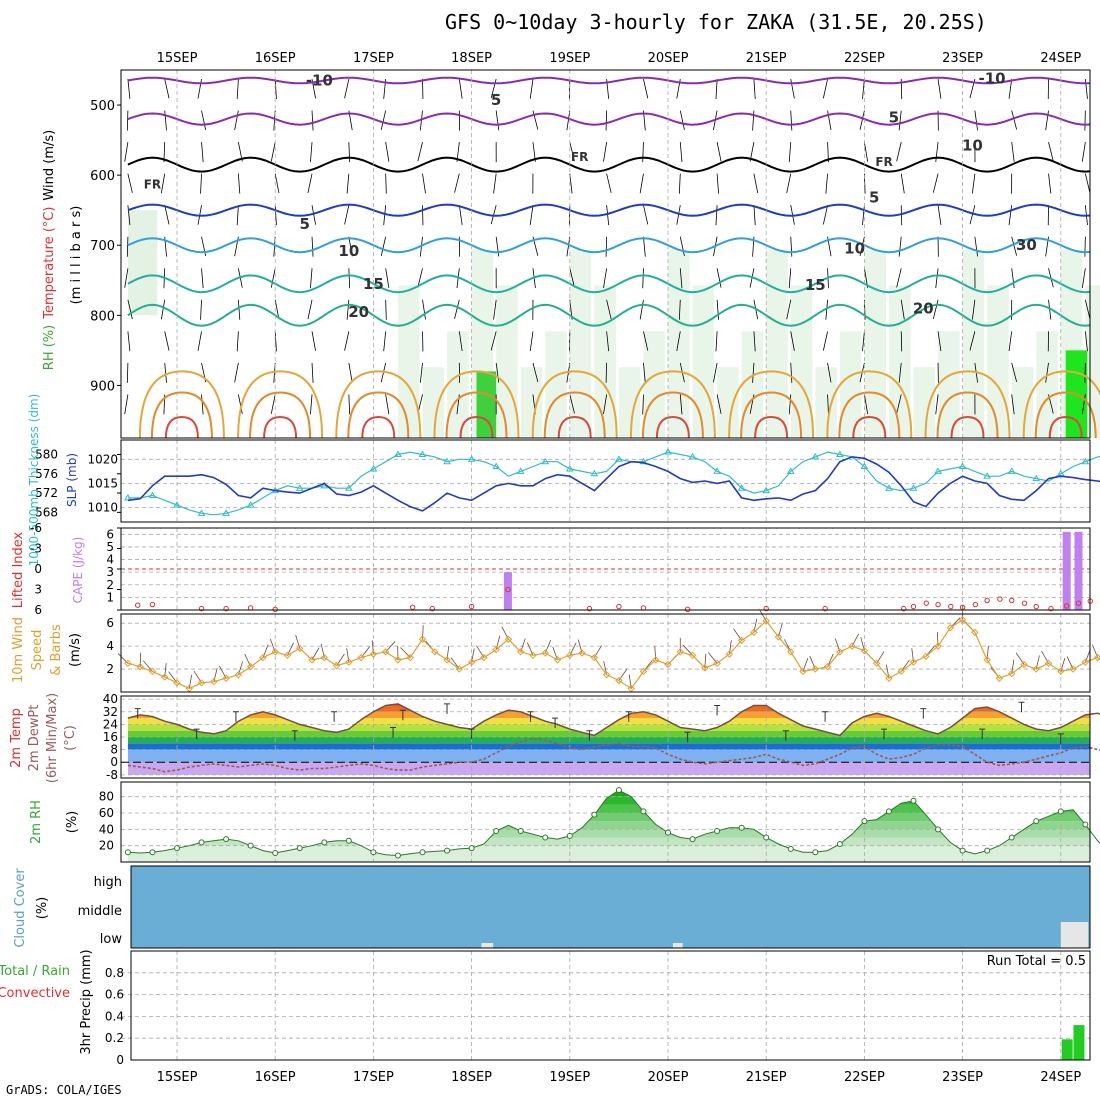 Image resolution: width=1100 pixels, height=1100 pixels. I want to click on temp-axis-label: 2m DewPt, so click(34, 738).